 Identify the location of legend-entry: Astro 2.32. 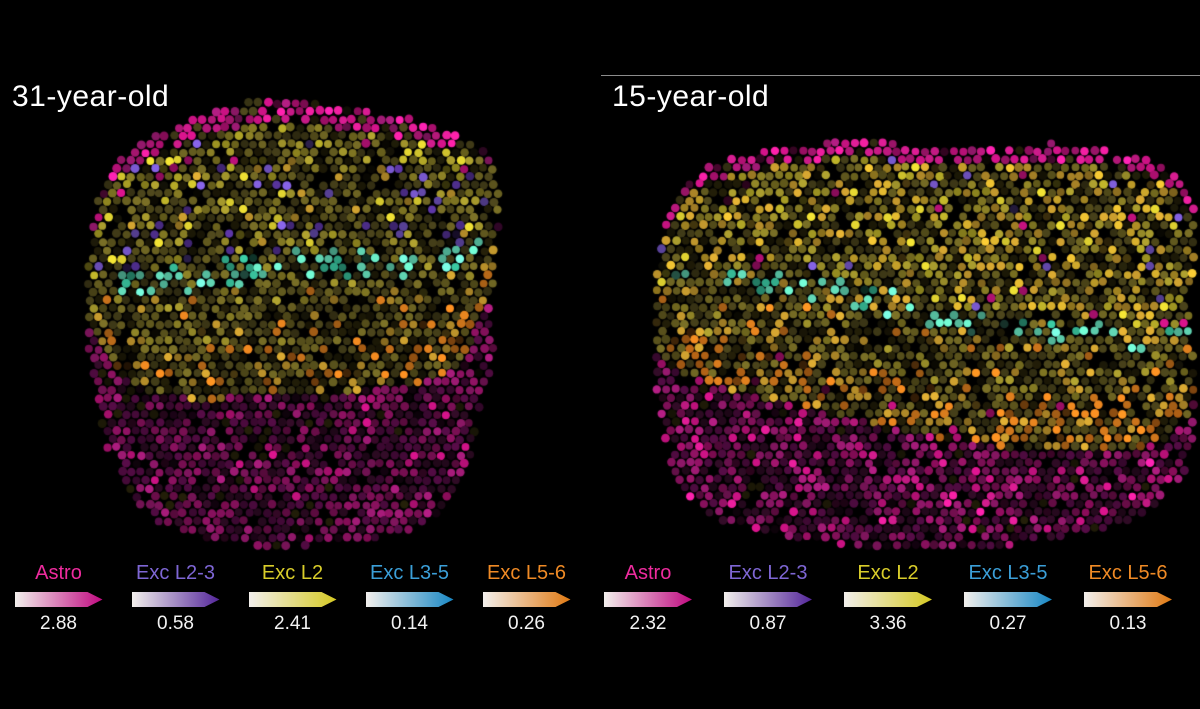
(648, 598).